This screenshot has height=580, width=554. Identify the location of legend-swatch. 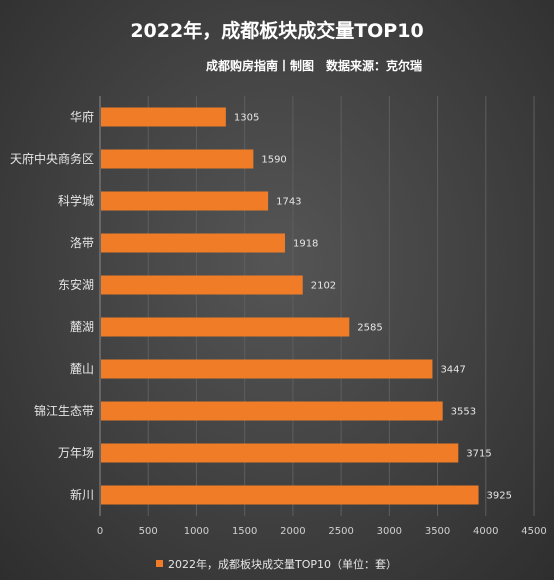
(159, 563).